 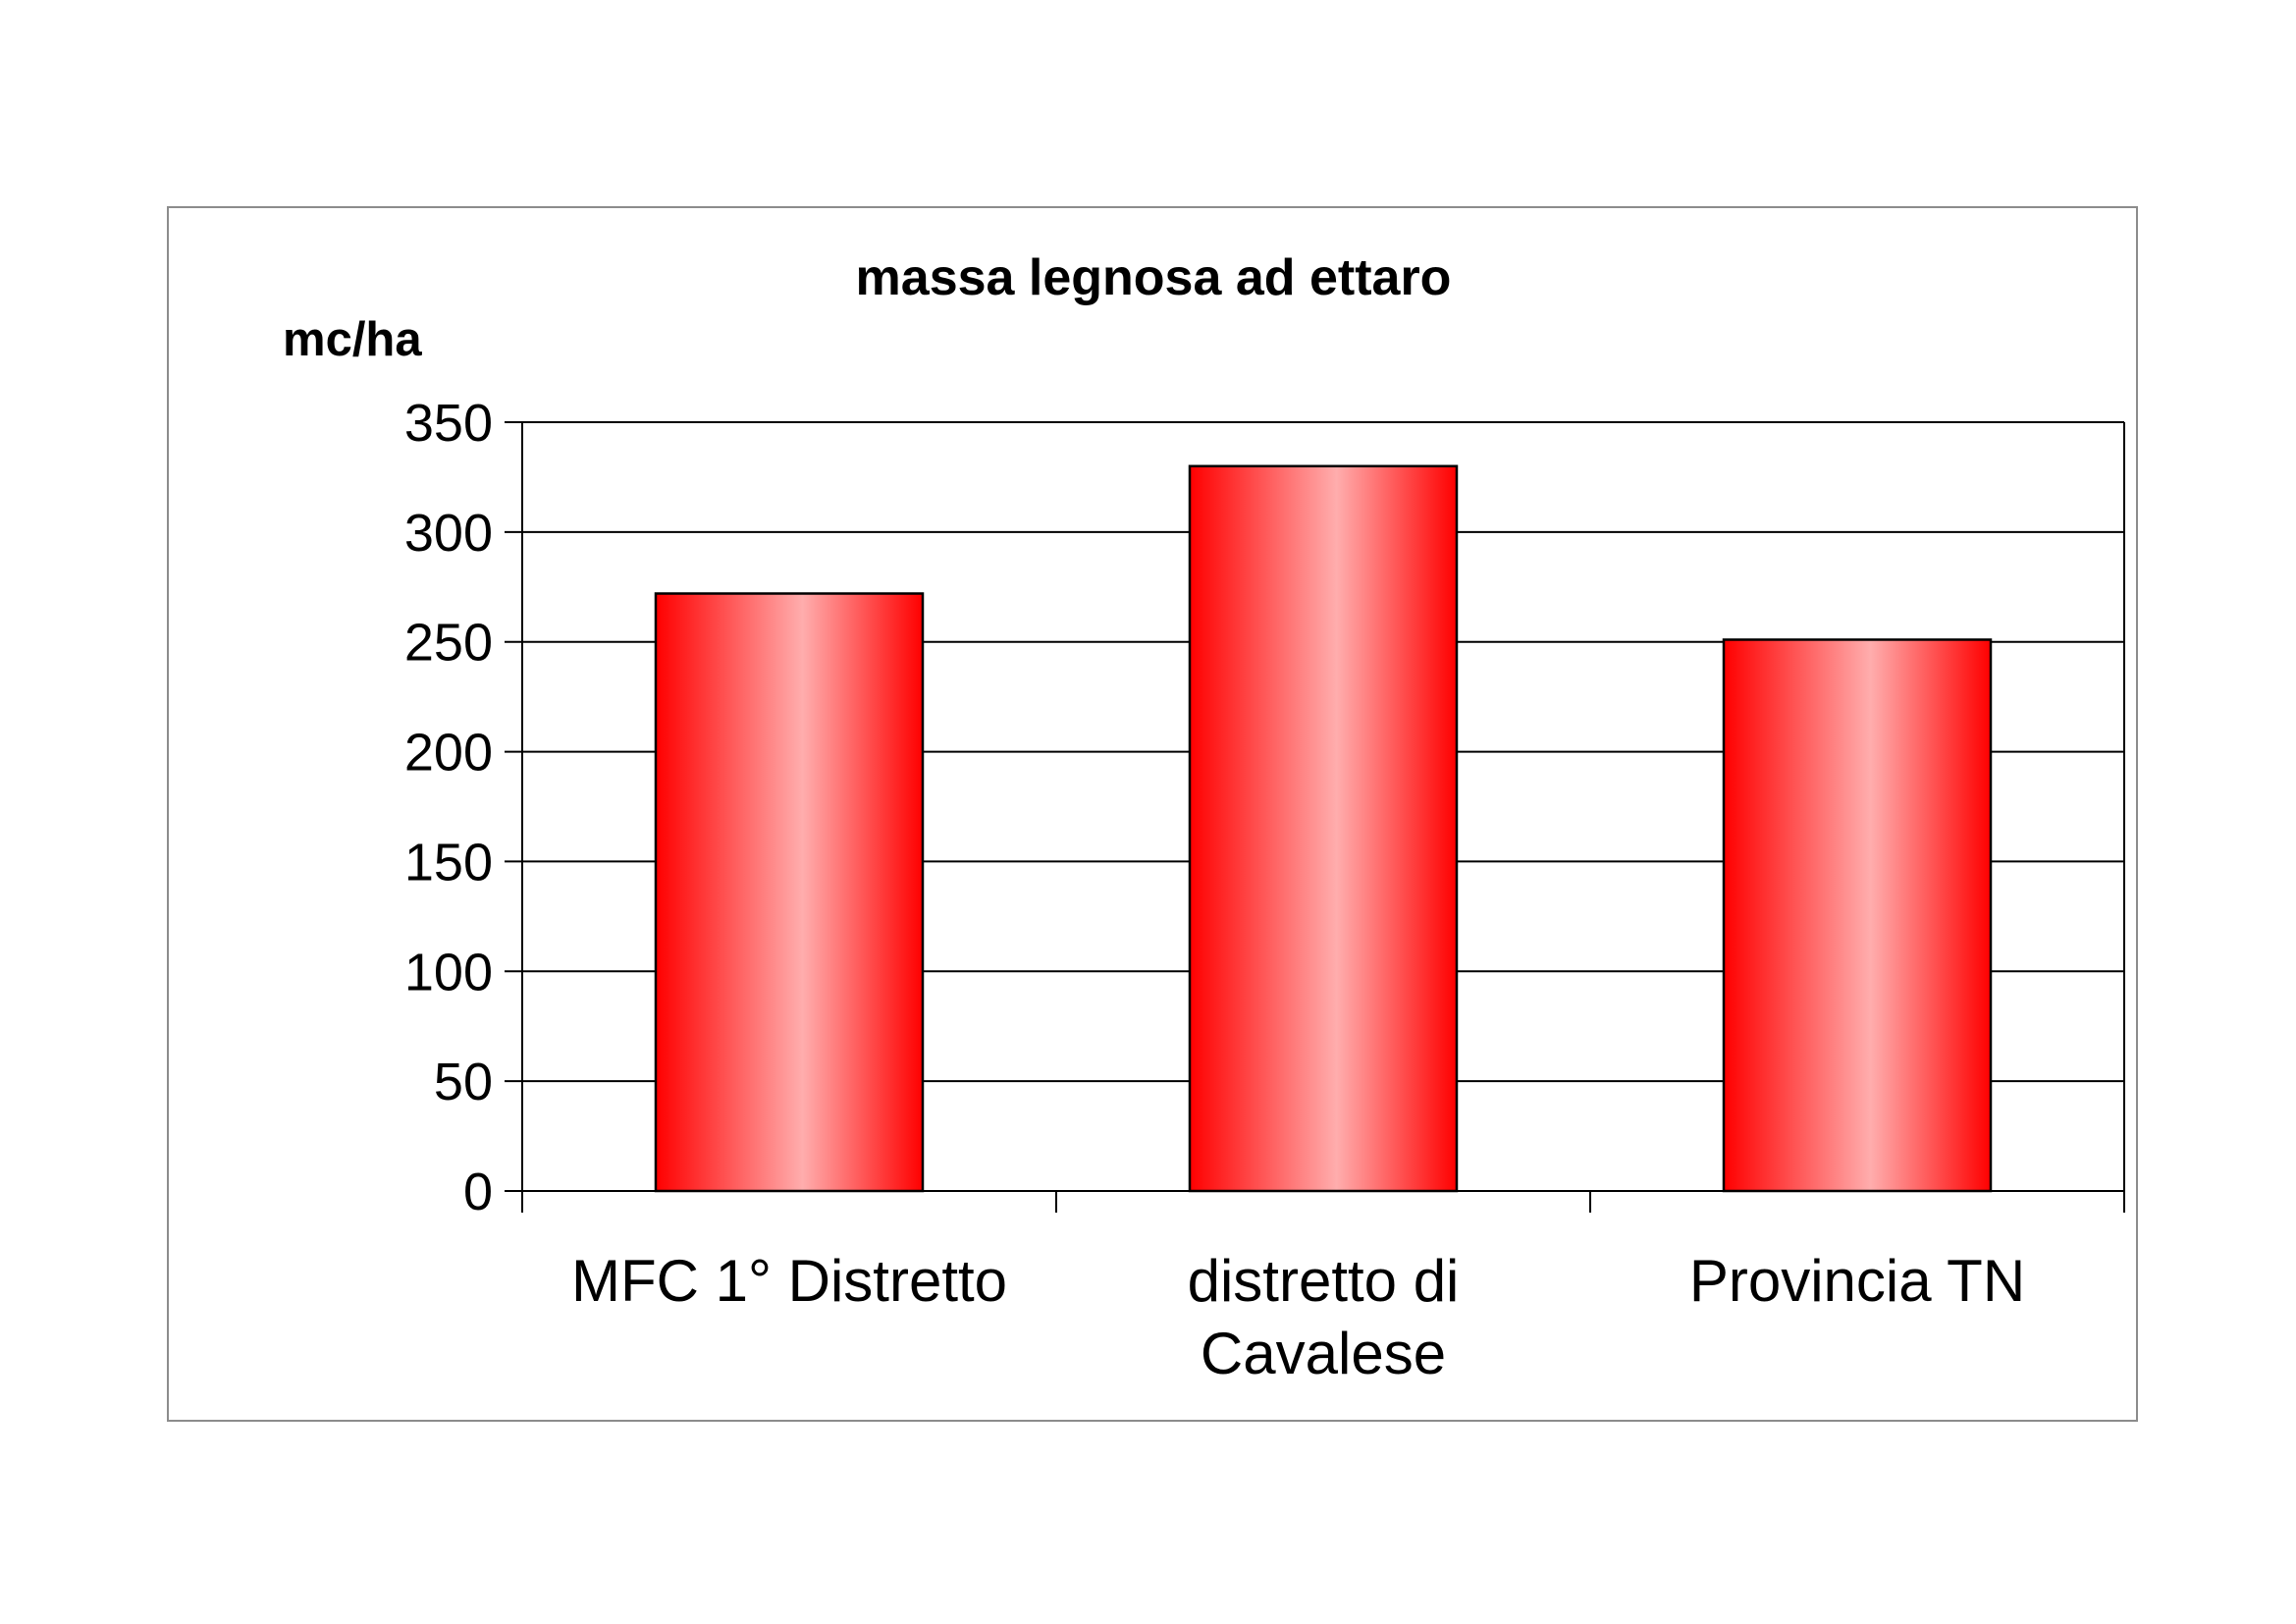 What do you see at coordinates (1324, 1281) in the screenshot?
I see `category-label-line: distretto di` at bounding box center [1324, 1281].